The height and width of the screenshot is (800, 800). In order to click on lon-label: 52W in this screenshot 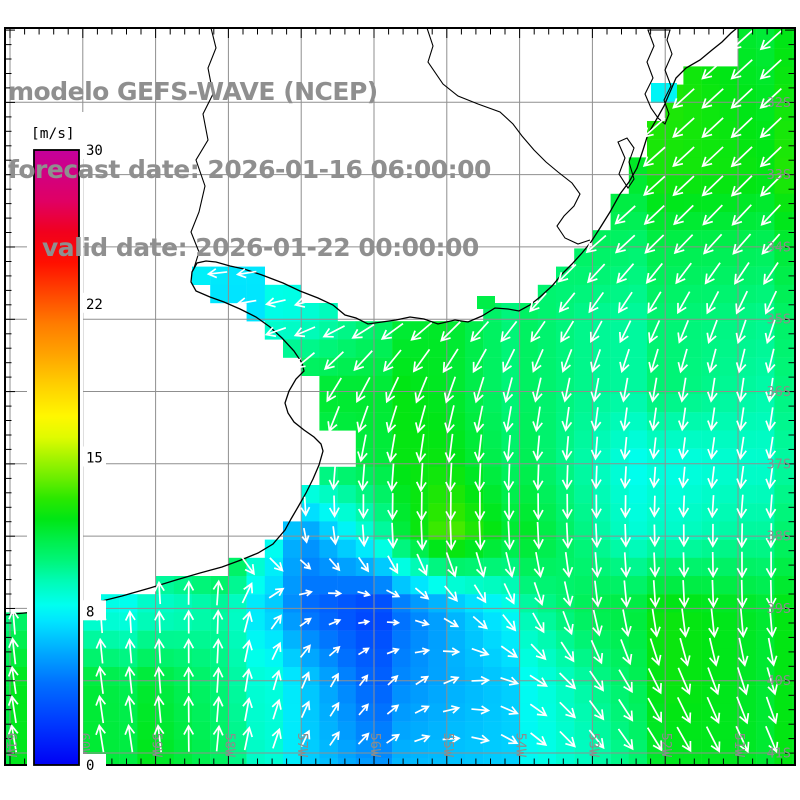, I will do `click(666, 745)`.